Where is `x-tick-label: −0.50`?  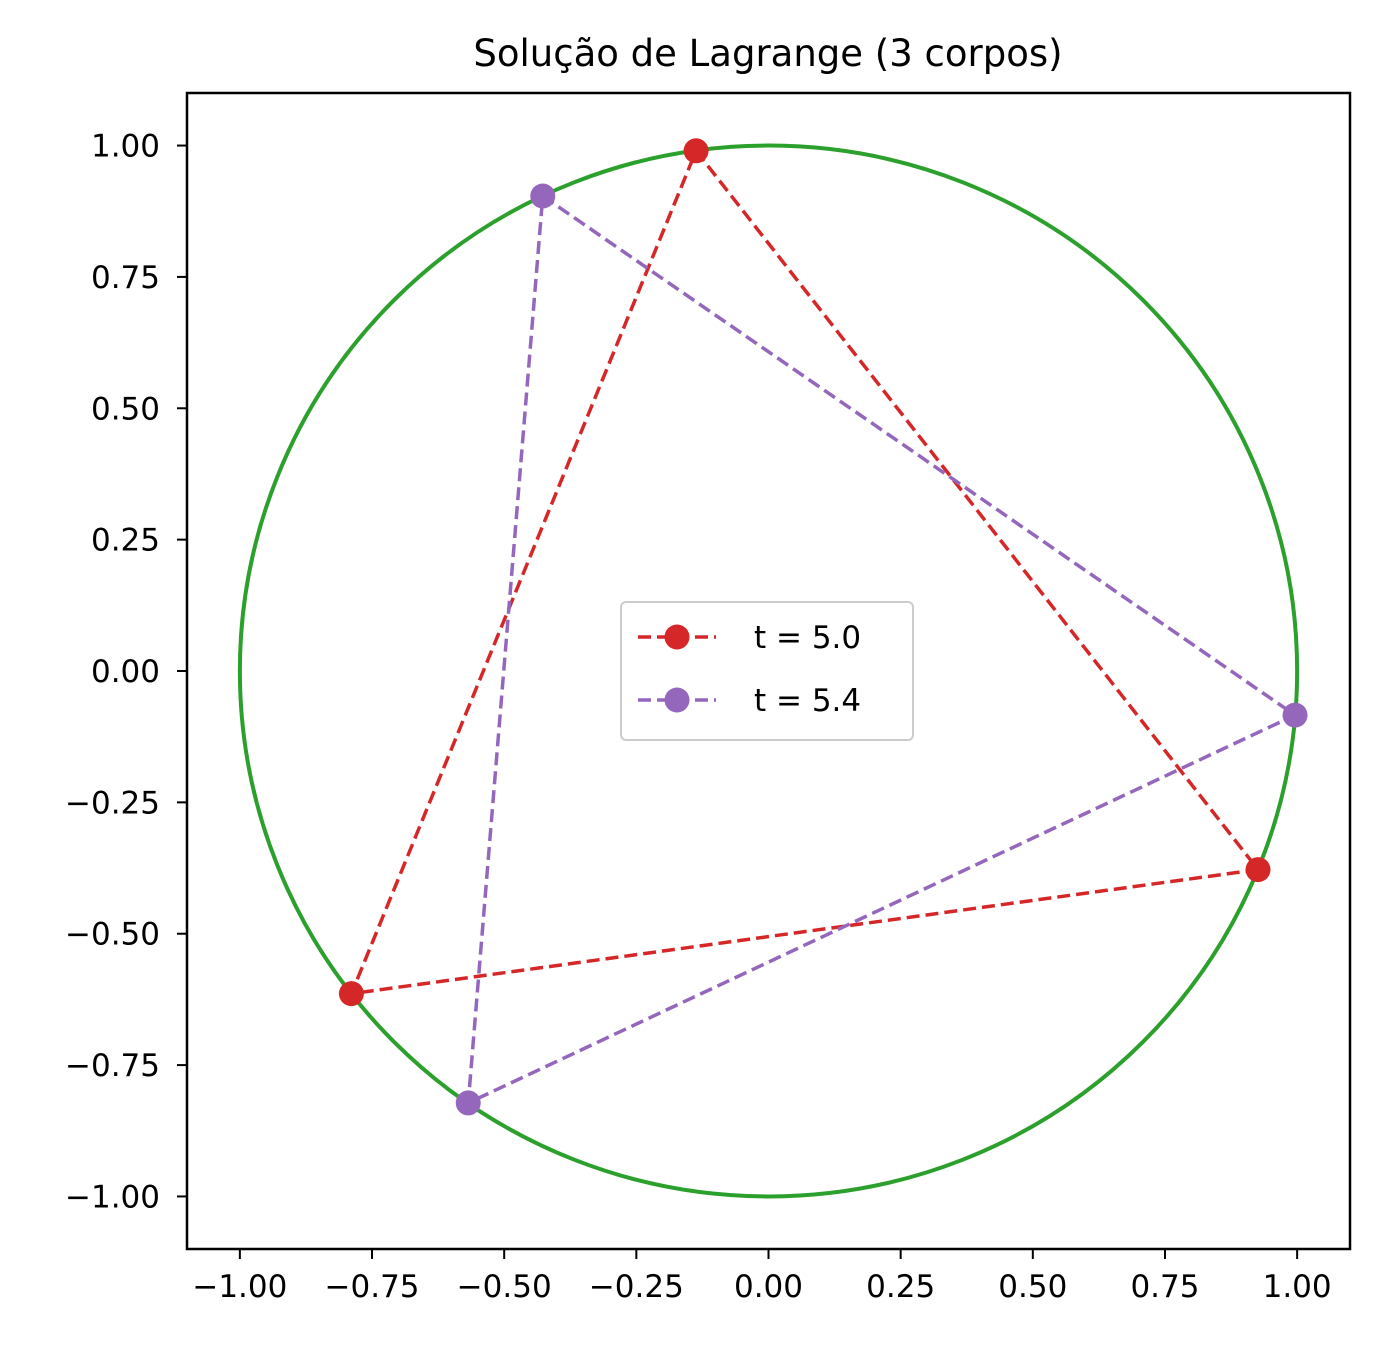
x-tick-label: −0.50 is located at coordinates (504, 1287).